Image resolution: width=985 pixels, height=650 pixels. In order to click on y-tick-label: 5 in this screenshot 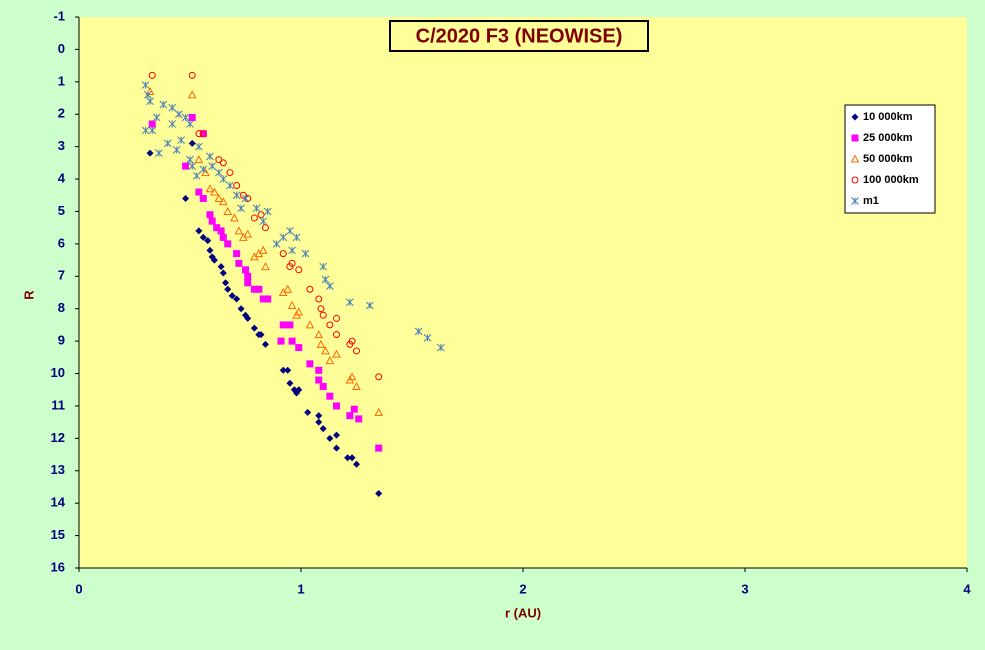, I will do `click(61, 210)`.